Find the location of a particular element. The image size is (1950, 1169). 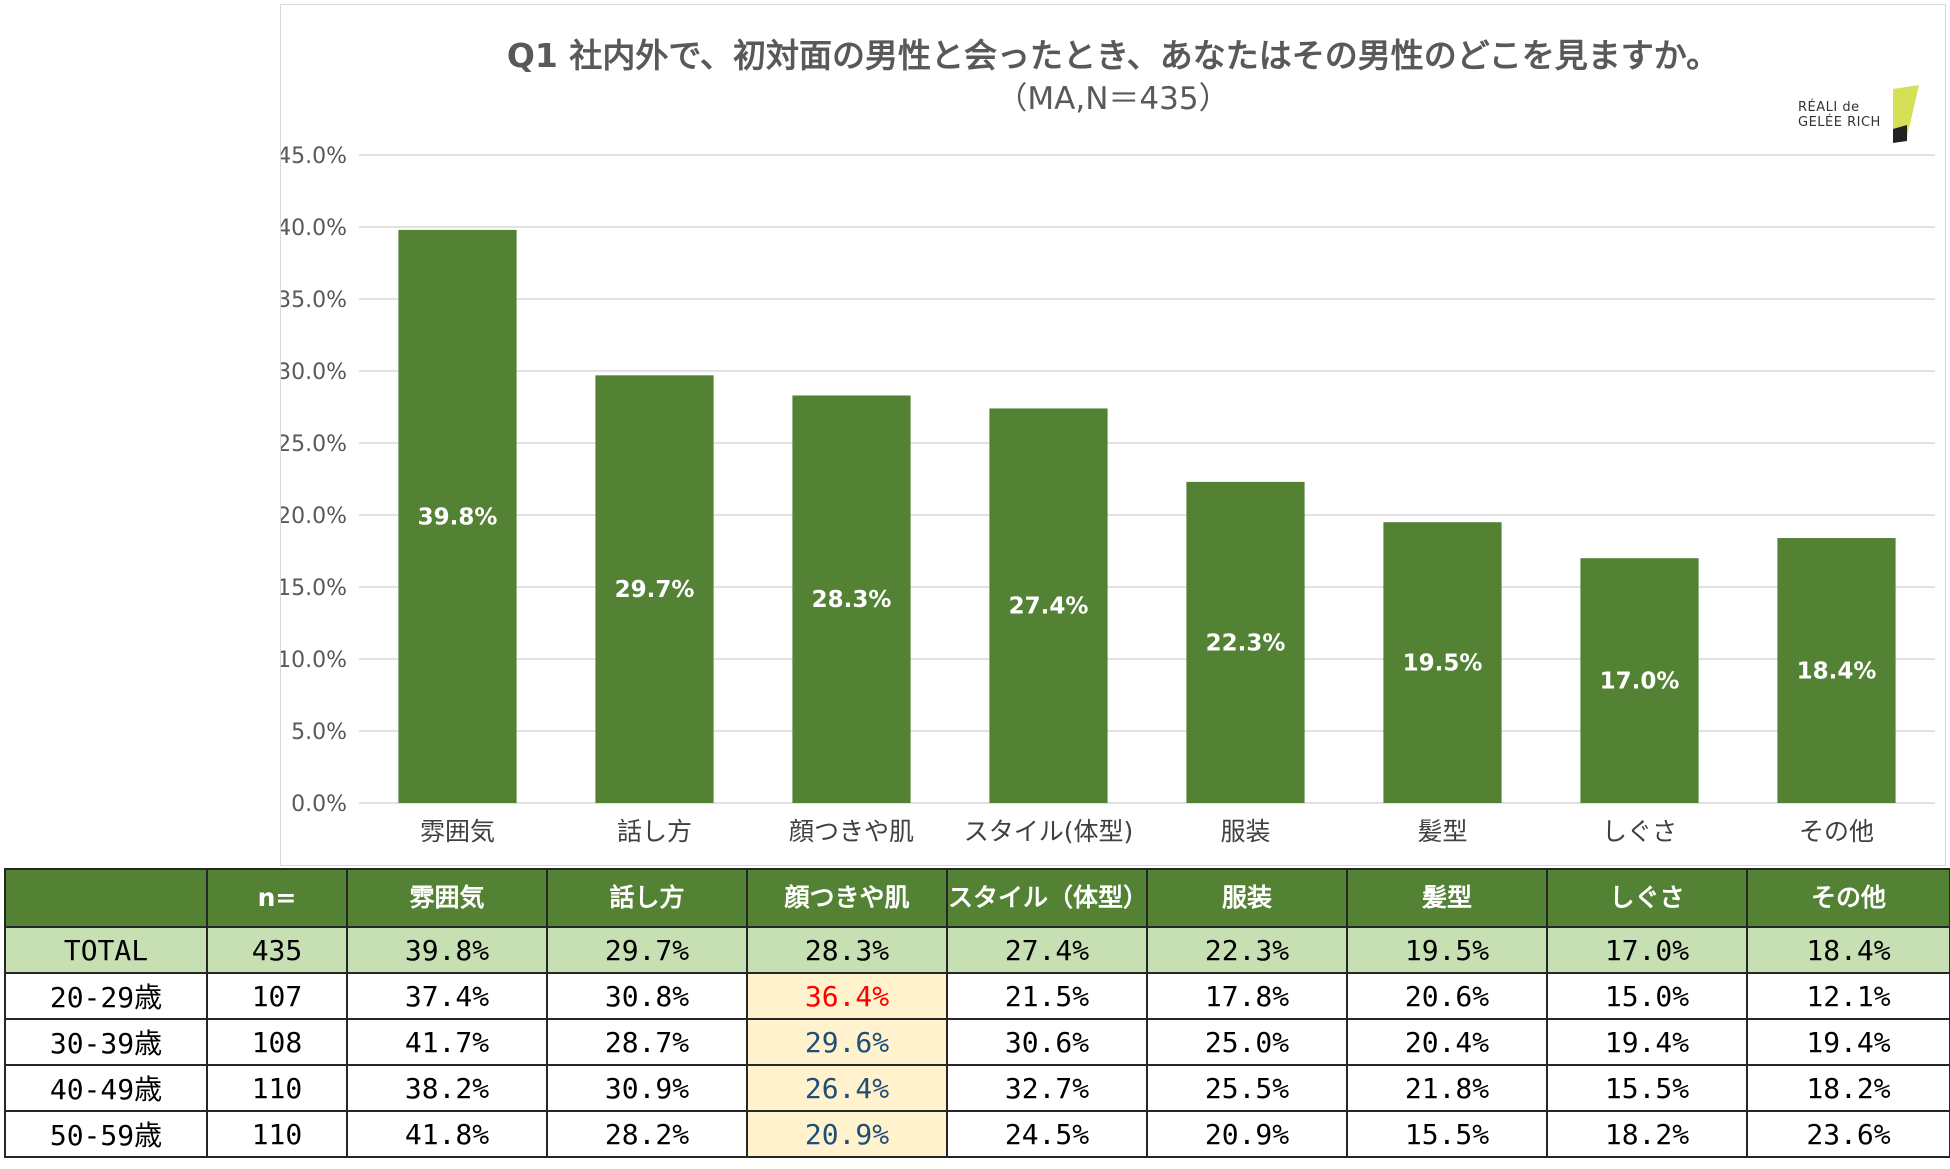

header-face-skin: 顔つきや肌 is located at coordinates (847, 898).